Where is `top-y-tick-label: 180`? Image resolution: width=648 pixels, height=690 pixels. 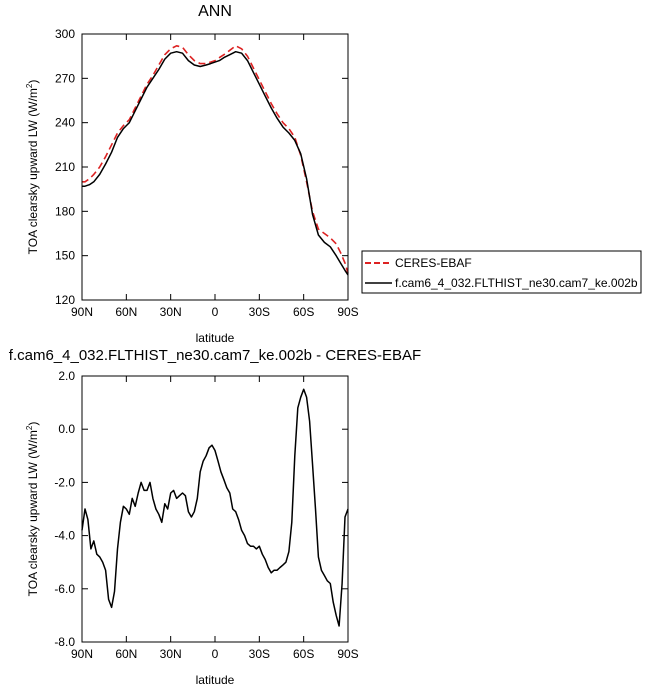
top-y-tick-label: 180 is located at coordinates (65, 211).